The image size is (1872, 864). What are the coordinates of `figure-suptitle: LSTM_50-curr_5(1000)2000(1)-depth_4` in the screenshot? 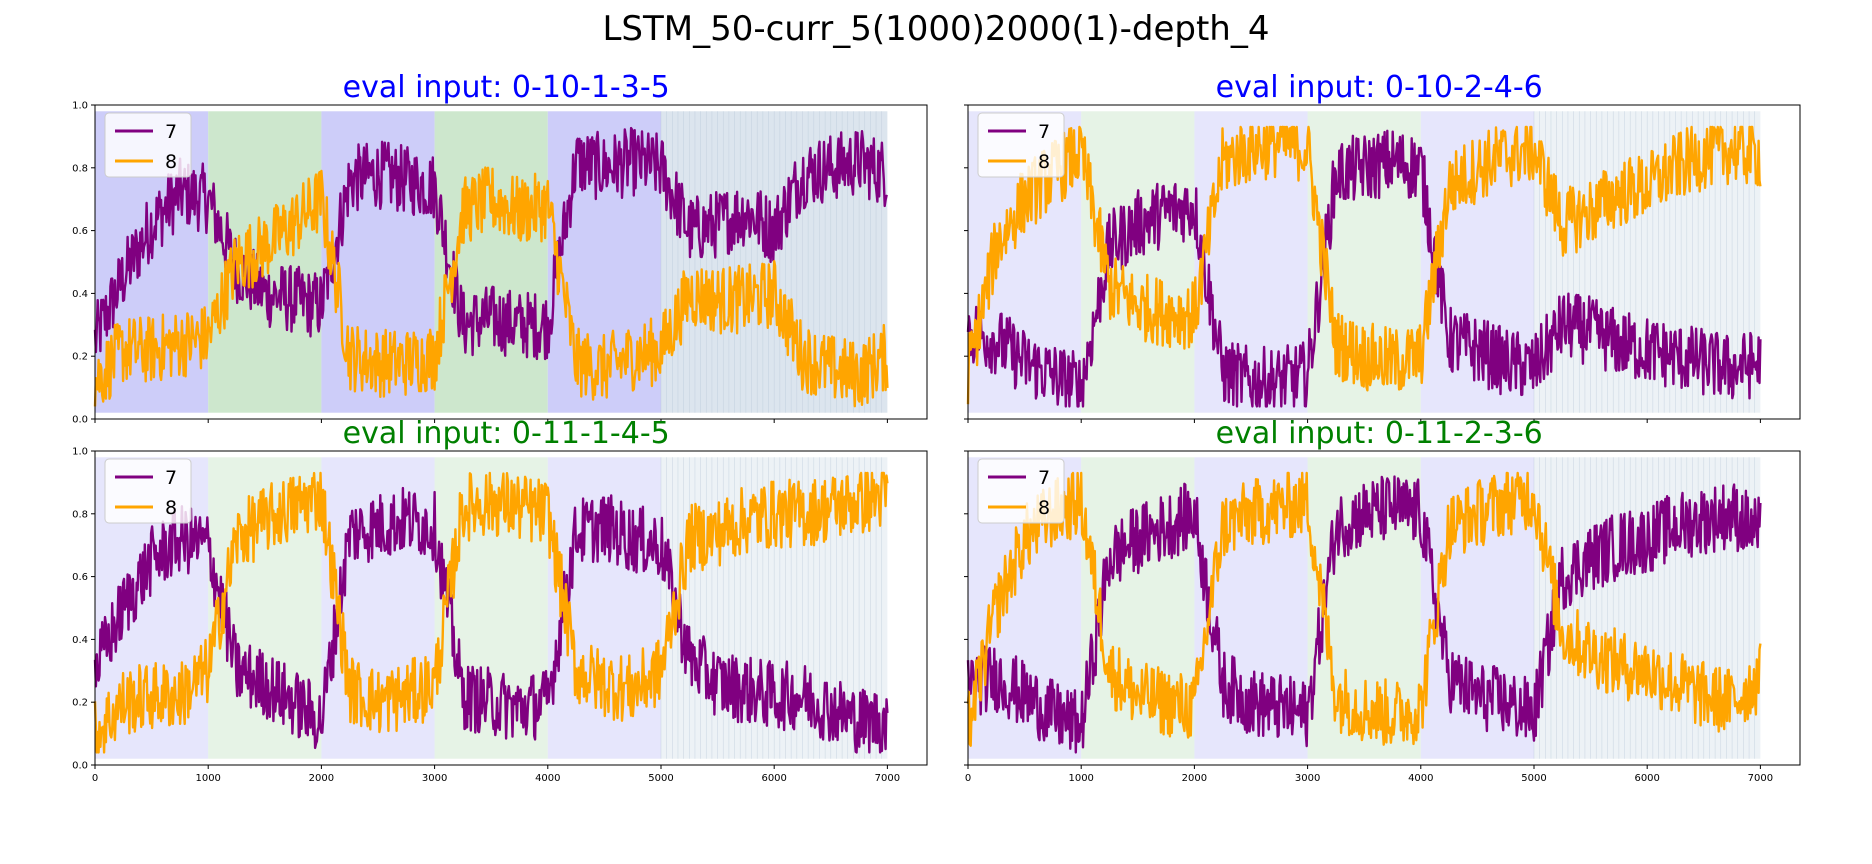 It's located at (935, 29).